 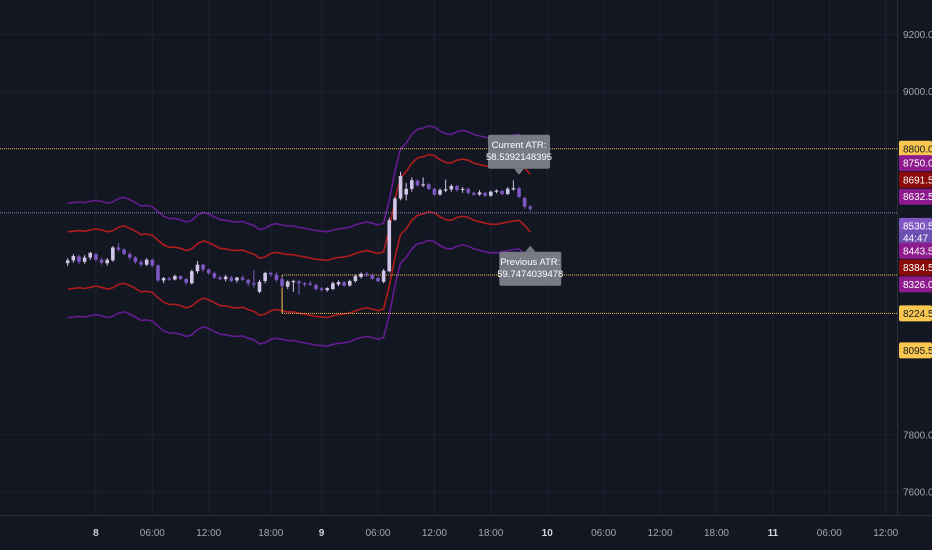 I want to click on price-label-text: 8632.5, so click(x=917, y=197).